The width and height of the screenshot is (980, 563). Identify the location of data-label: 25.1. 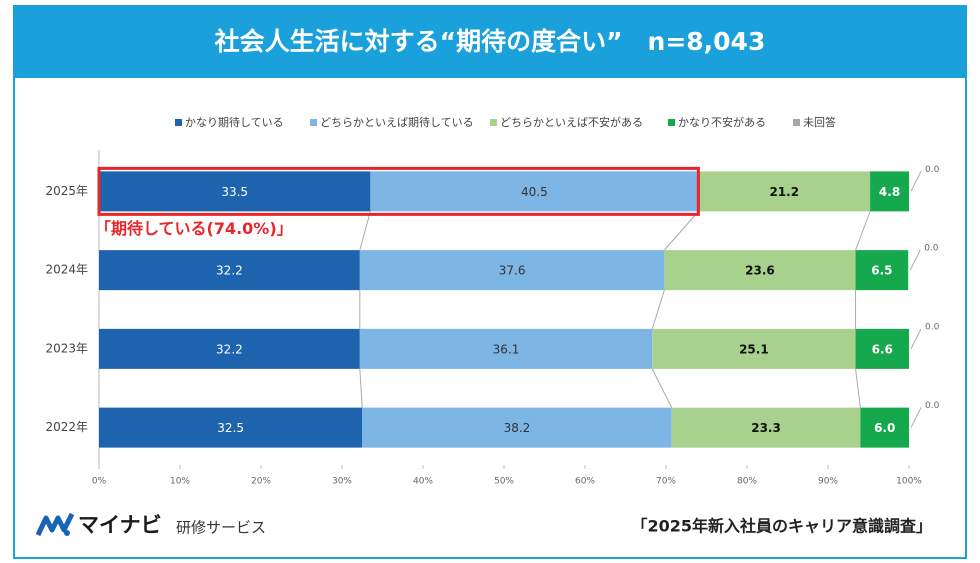
(754, 349).